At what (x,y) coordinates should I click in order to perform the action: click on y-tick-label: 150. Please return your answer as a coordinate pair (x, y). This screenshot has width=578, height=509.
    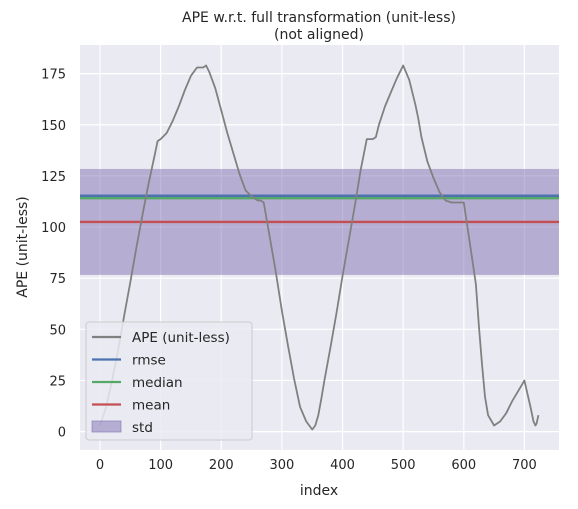
    Looking at the image, I should click on (53, 126).